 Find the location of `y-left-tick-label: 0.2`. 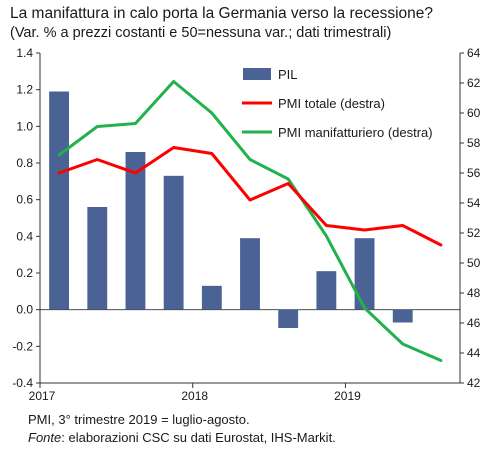

y-left-tick-label: 0.2 is located at coordinates (24, 273).